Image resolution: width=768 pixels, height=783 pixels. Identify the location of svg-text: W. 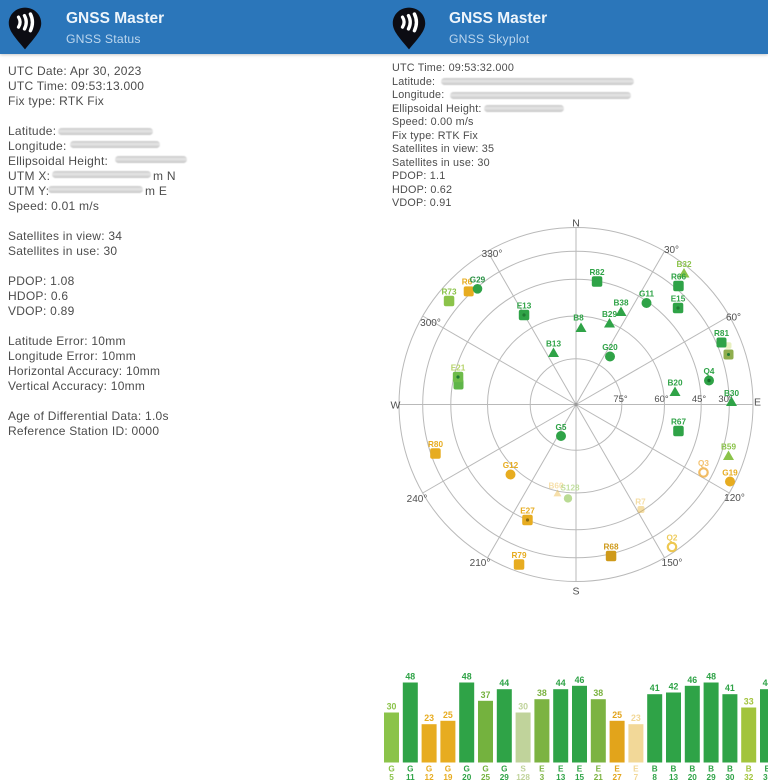
(396, 406).